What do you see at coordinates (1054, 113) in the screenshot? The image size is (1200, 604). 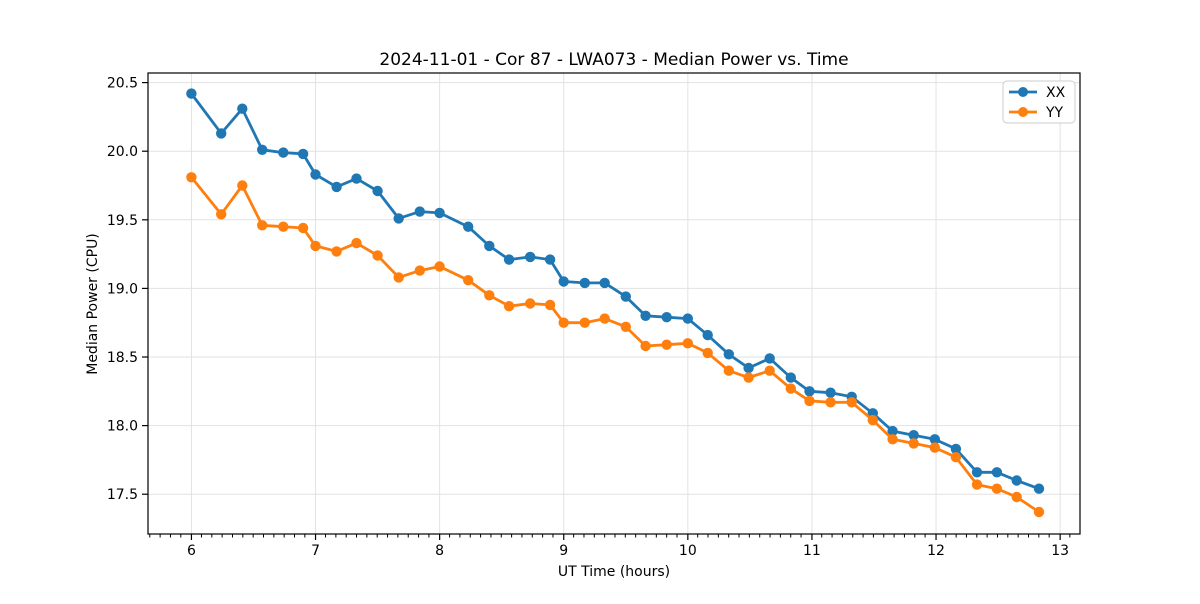 I see `legend-label-yy: YY` at bounding box center [1054, 113].